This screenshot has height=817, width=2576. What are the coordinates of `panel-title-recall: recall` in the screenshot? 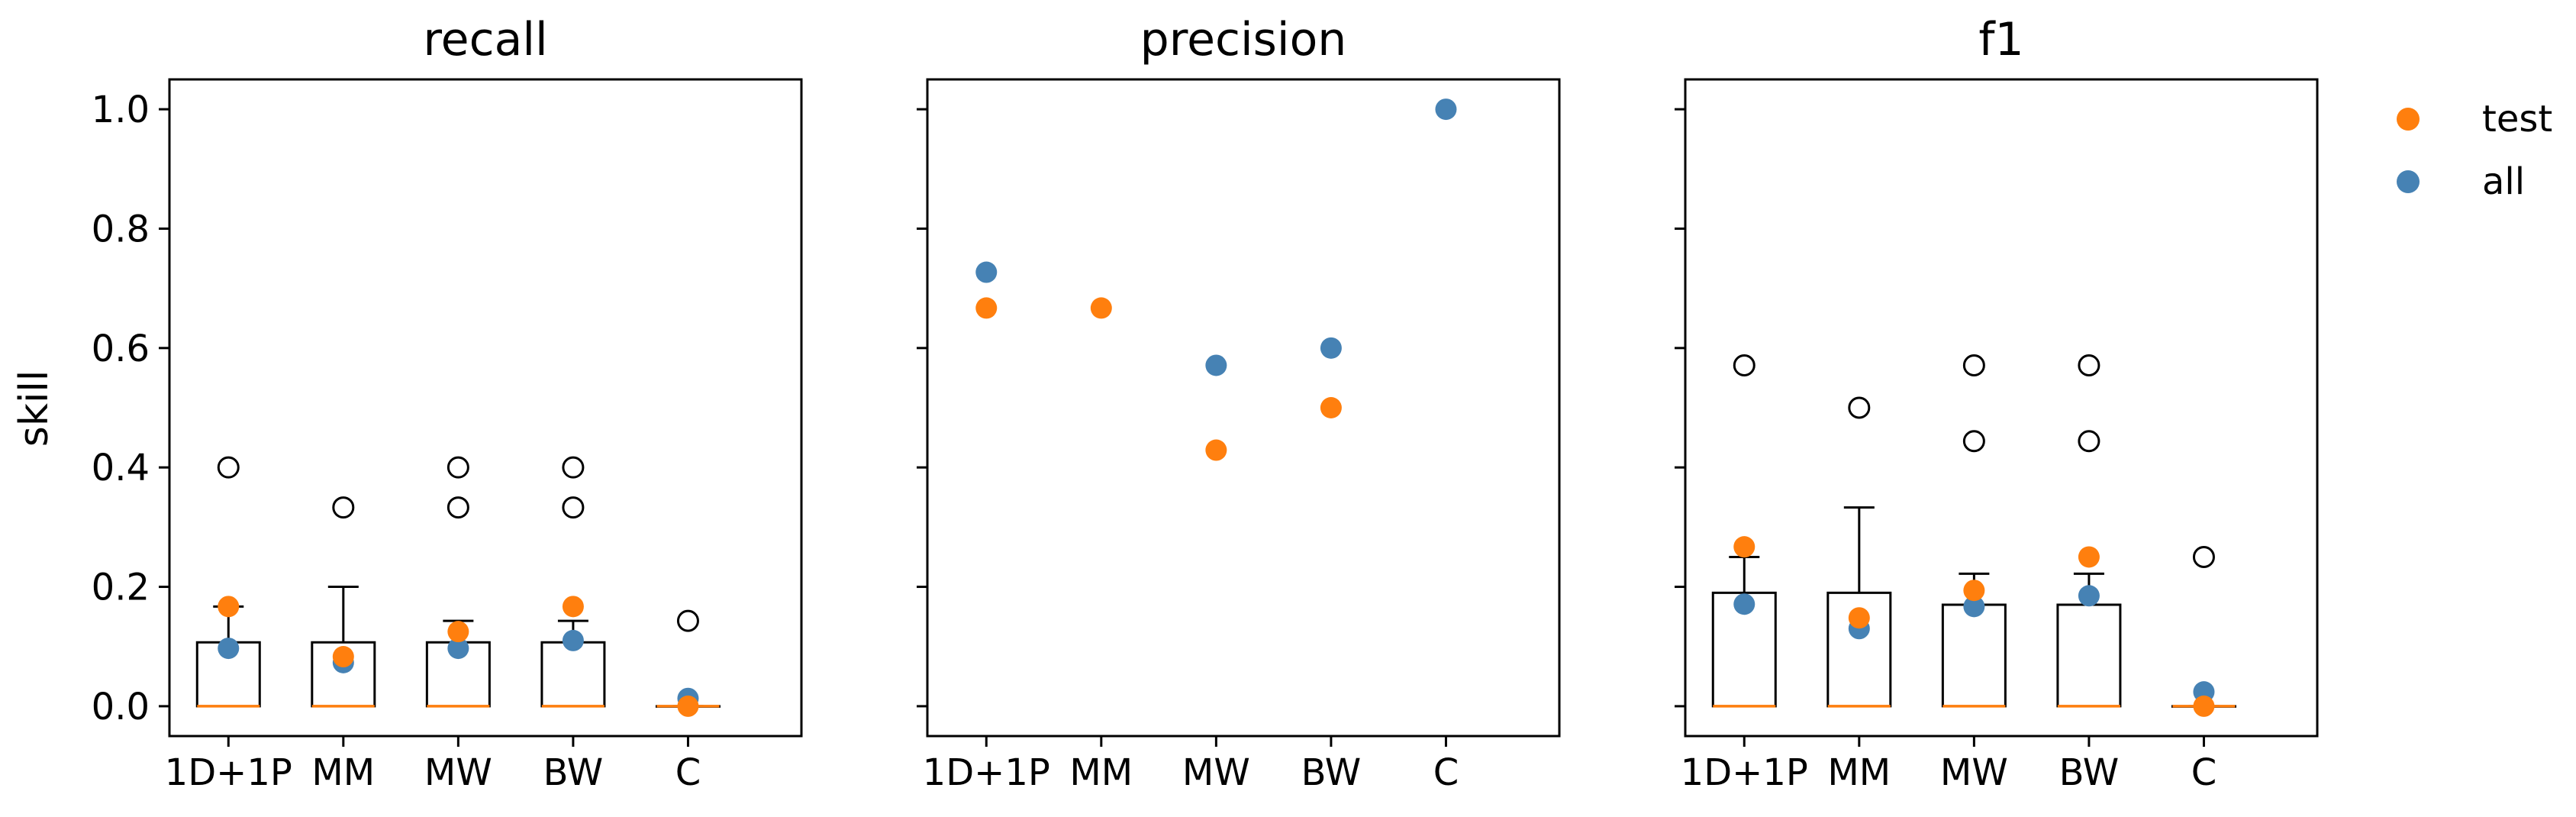 It's located at (485, 39).